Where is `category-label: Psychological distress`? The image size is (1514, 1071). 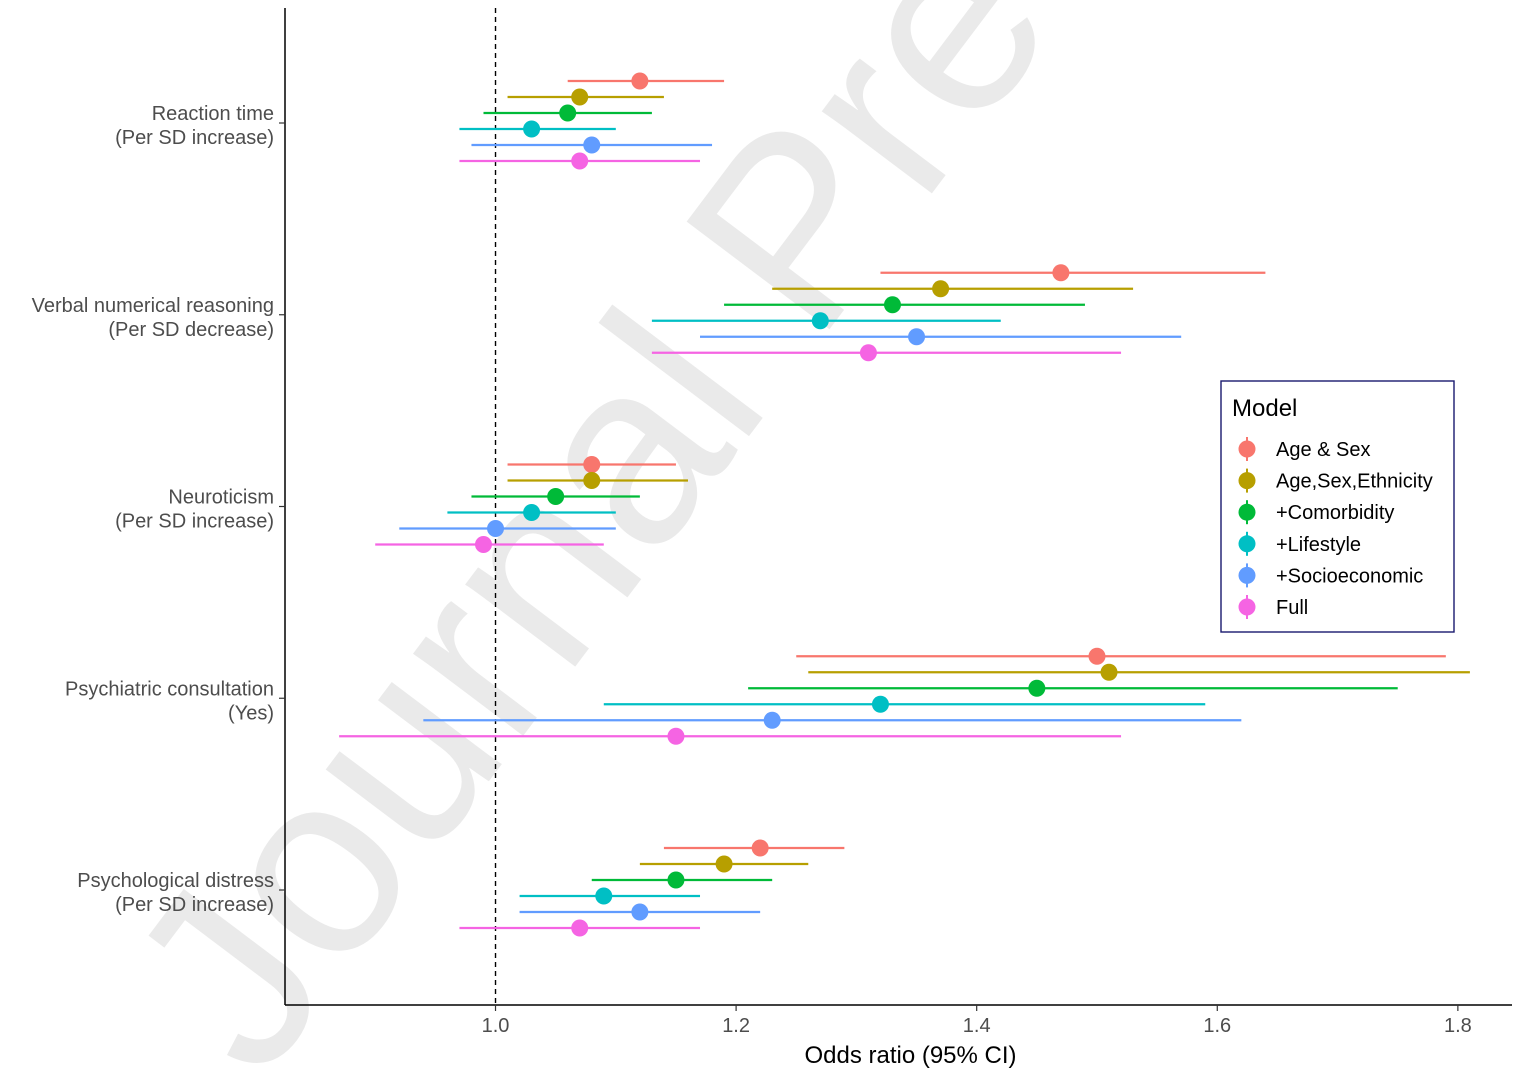 category-label: Psychological distress is located at coordinates (175, 881).